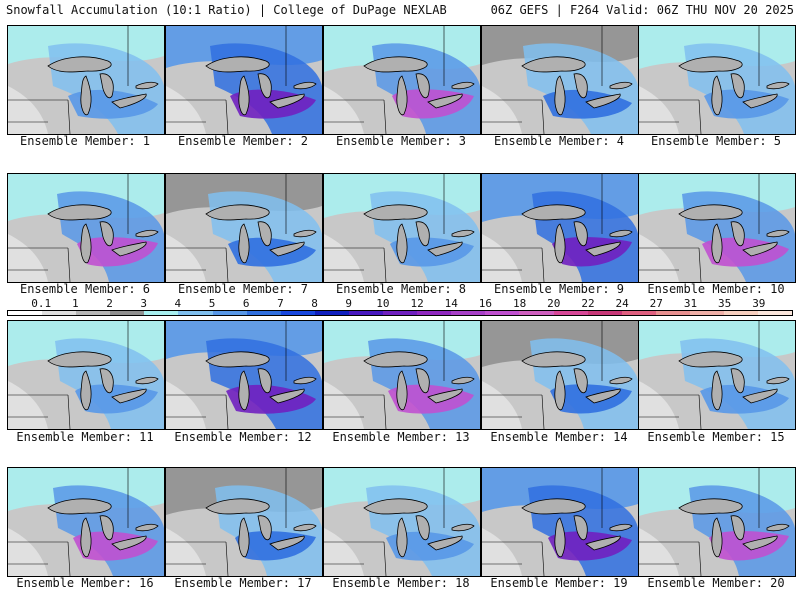  Describe the element at coordinates (588, 303) in the screenshot. I see `color-scale-tick-label: 22` at that location.